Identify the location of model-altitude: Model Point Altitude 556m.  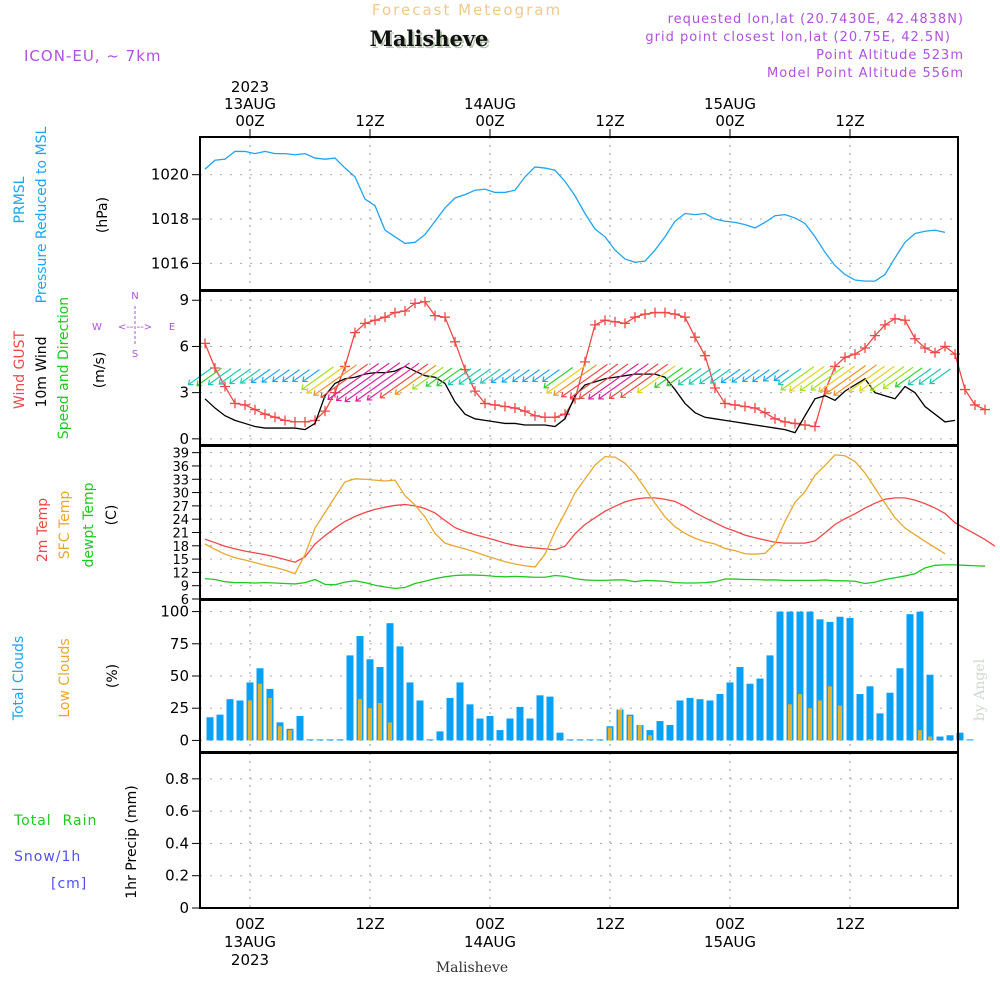
(865, 73).